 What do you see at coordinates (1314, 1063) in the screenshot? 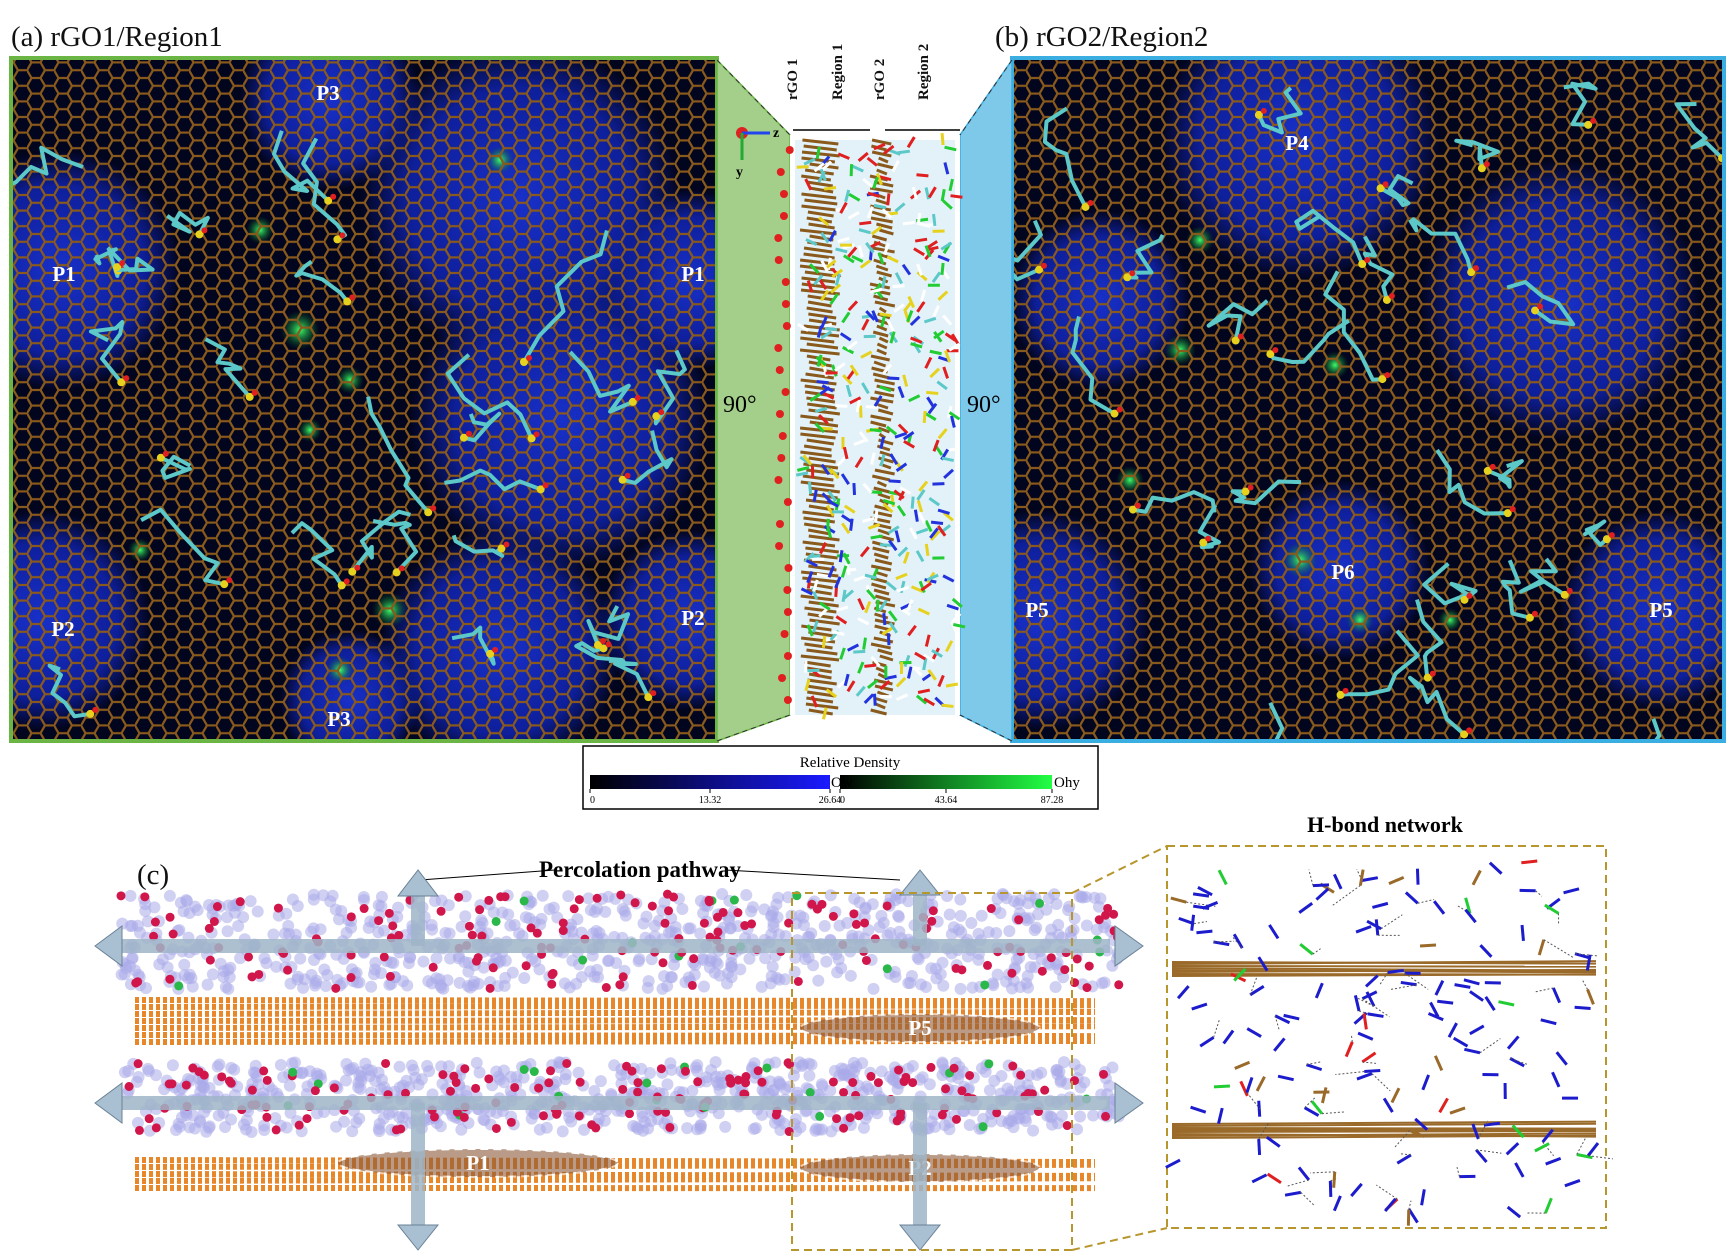
I see `hbond` at bounding box center [1314, 1063].